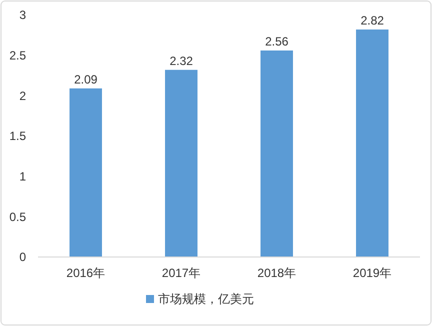  I want to click on data-label: 2.09, so click(86, 79).